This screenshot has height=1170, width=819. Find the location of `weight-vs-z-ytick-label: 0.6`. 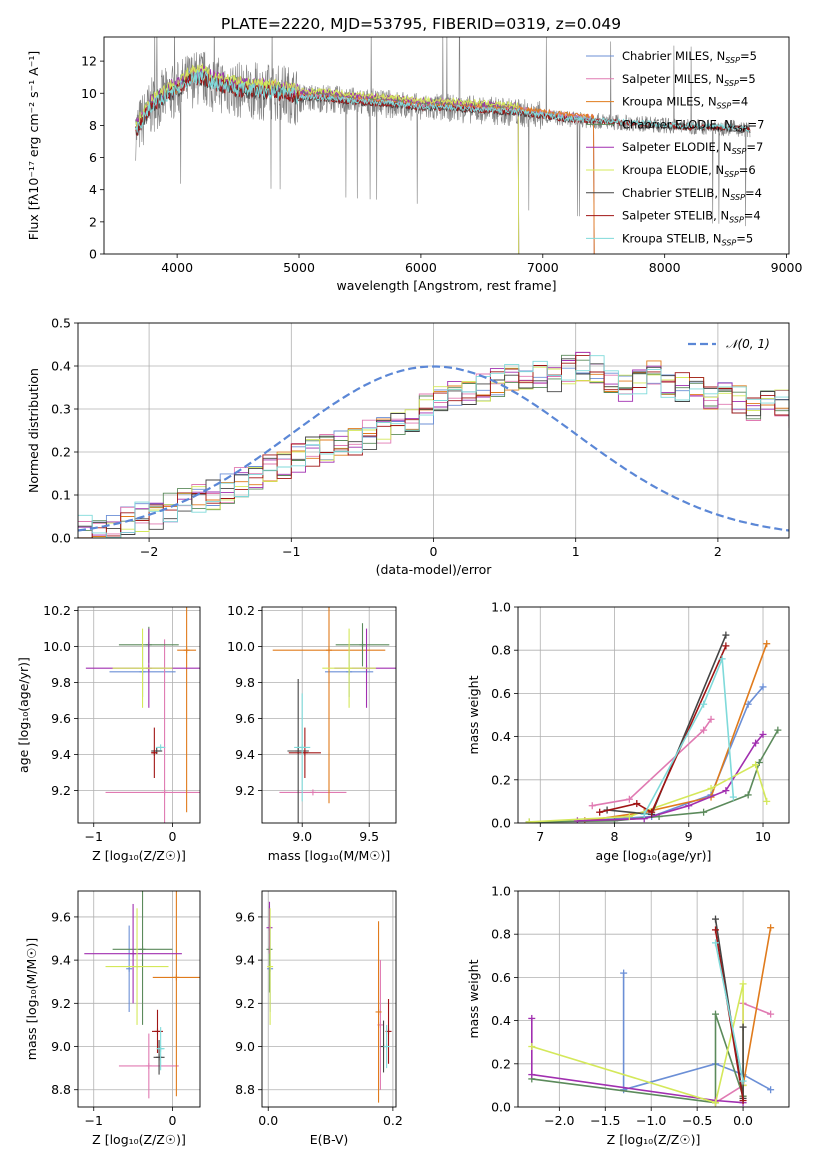

weight-vs-z-ytick-label: 0.6 is located at coordinates (501, 977).